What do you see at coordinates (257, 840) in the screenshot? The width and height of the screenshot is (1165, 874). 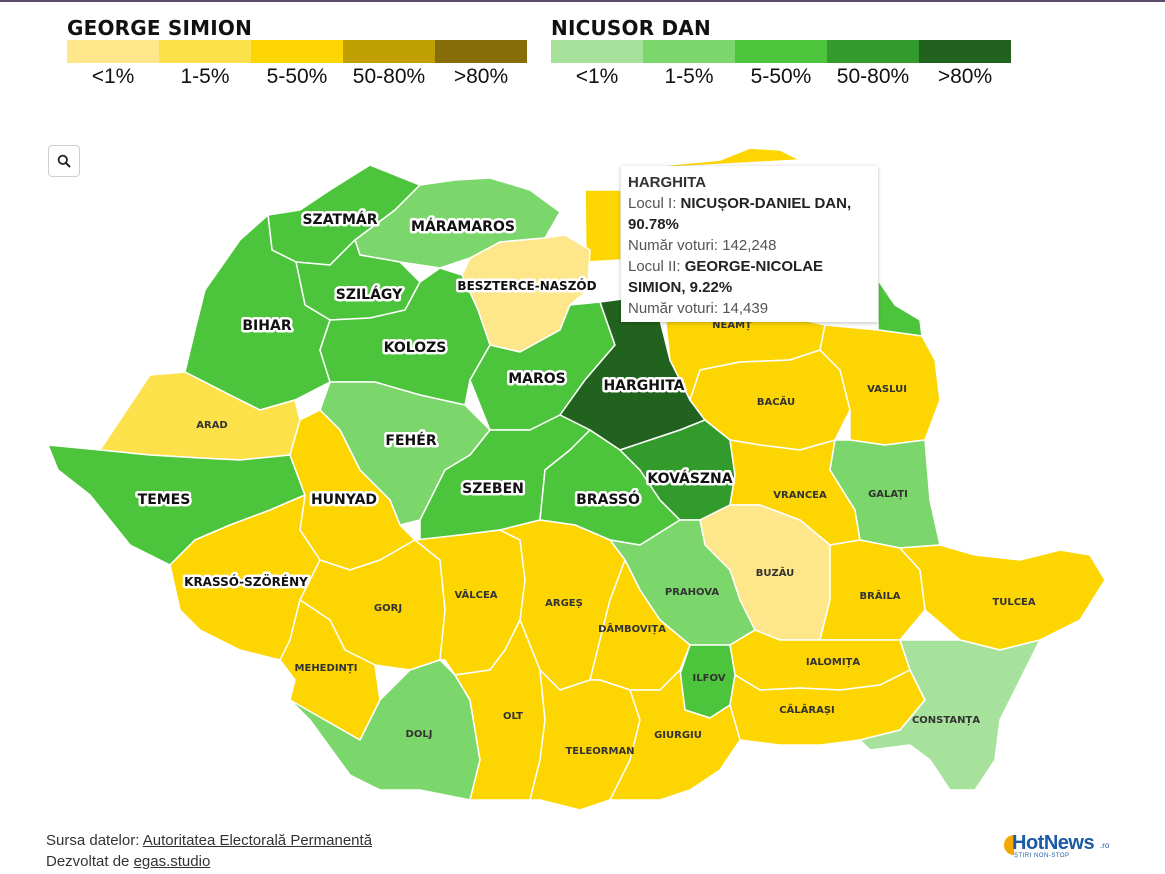 I see `source-link: Autoritatea Electorală Permanentă` at bounding box center [257, 840].